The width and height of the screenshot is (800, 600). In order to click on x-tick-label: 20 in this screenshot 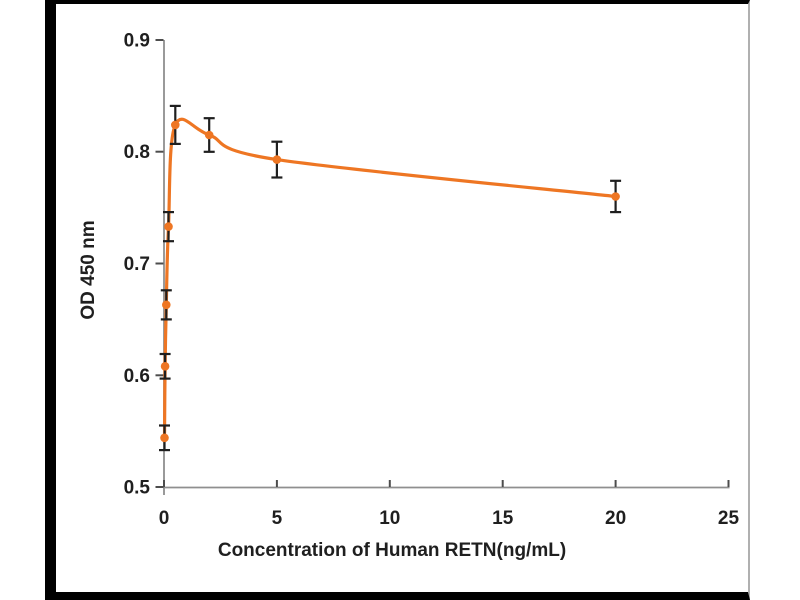, I will do `click(615, 518)`.